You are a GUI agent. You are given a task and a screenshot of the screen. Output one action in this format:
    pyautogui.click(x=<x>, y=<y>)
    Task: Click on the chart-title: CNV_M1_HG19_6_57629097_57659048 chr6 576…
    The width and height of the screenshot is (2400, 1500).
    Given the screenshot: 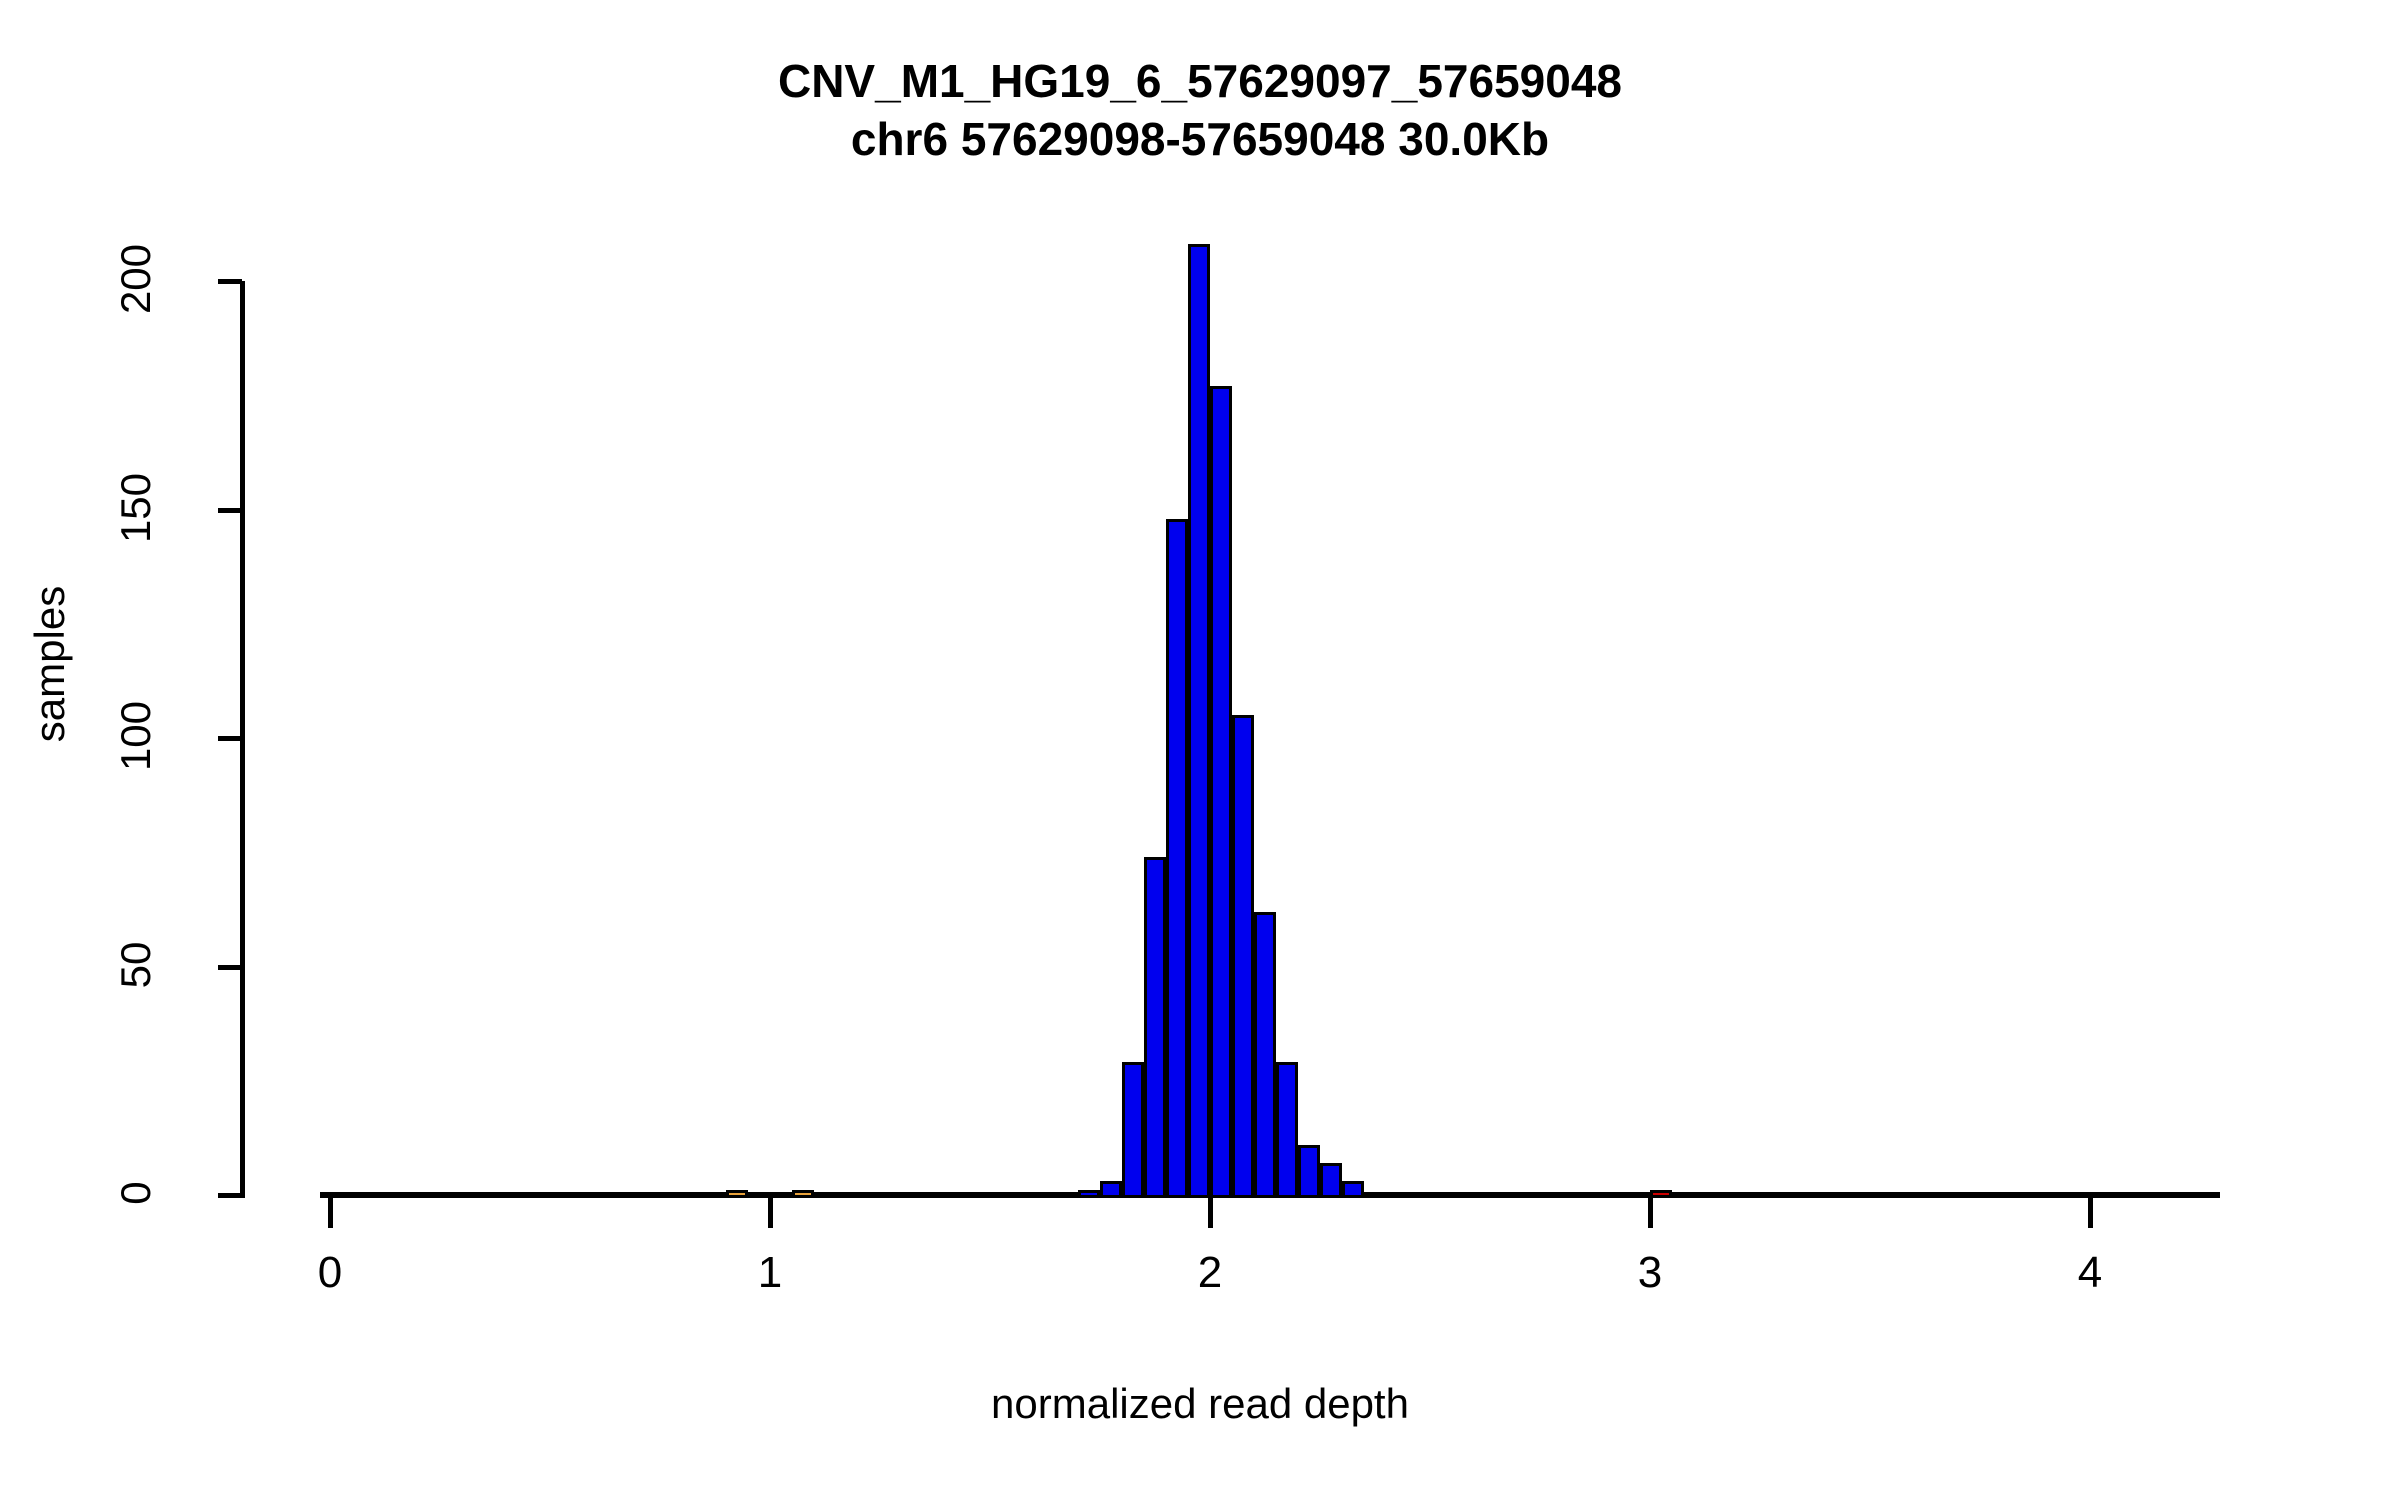 What is the action you would take?
    pyautogui.click(x=1200, y=110)
    